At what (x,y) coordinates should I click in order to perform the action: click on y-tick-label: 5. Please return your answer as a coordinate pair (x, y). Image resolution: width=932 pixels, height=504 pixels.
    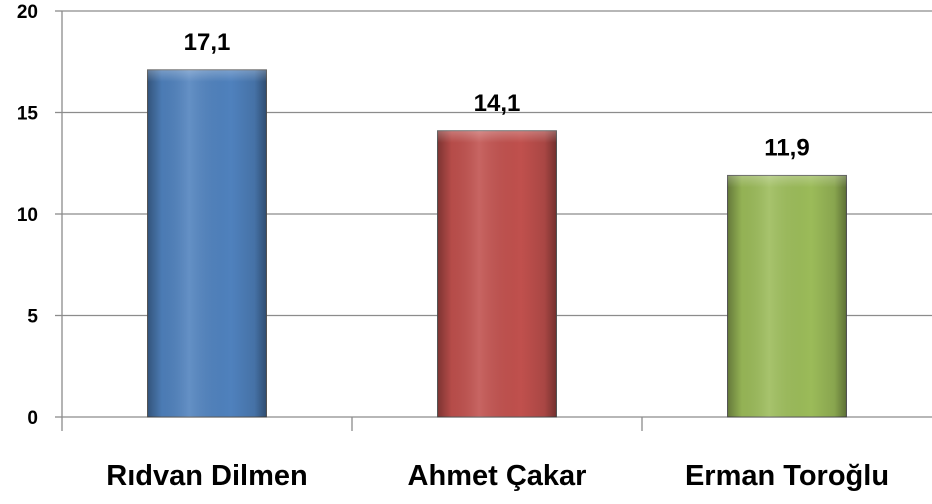
    Looking at the image, I should click on (32, 317).